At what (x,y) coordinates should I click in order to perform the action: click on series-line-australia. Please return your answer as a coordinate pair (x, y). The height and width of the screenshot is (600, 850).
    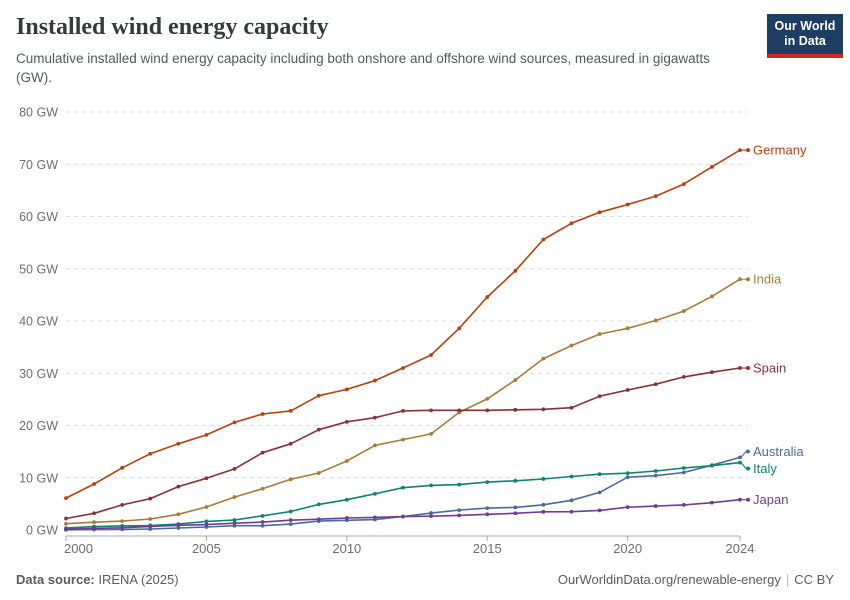
    Looking at the image, I should click on (403, 493).